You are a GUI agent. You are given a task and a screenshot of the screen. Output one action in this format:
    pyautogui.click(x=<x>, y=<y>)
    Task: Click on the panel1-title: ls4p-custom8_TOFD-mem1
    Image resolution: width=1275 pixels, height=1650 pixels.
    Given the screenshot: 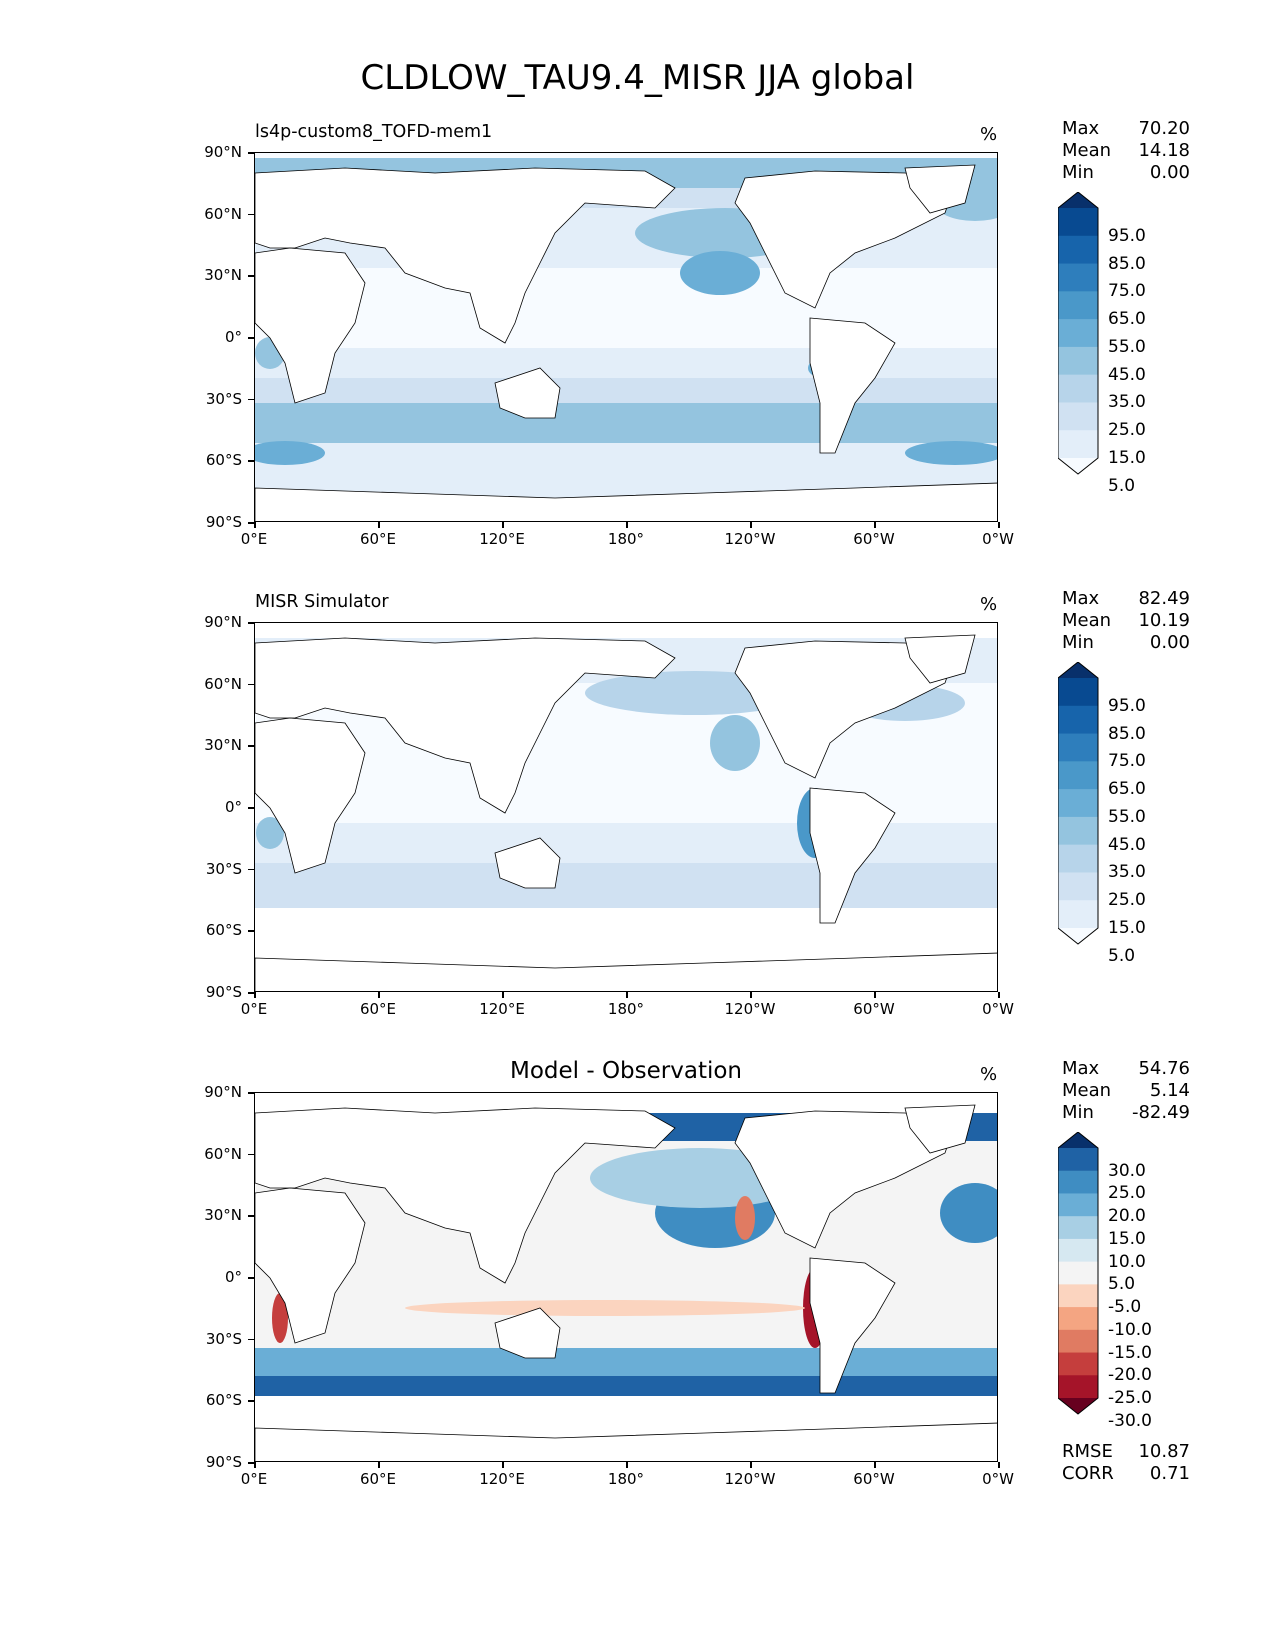 What is the action you would take?
    pyautogui.click(x=374, y=132)
    